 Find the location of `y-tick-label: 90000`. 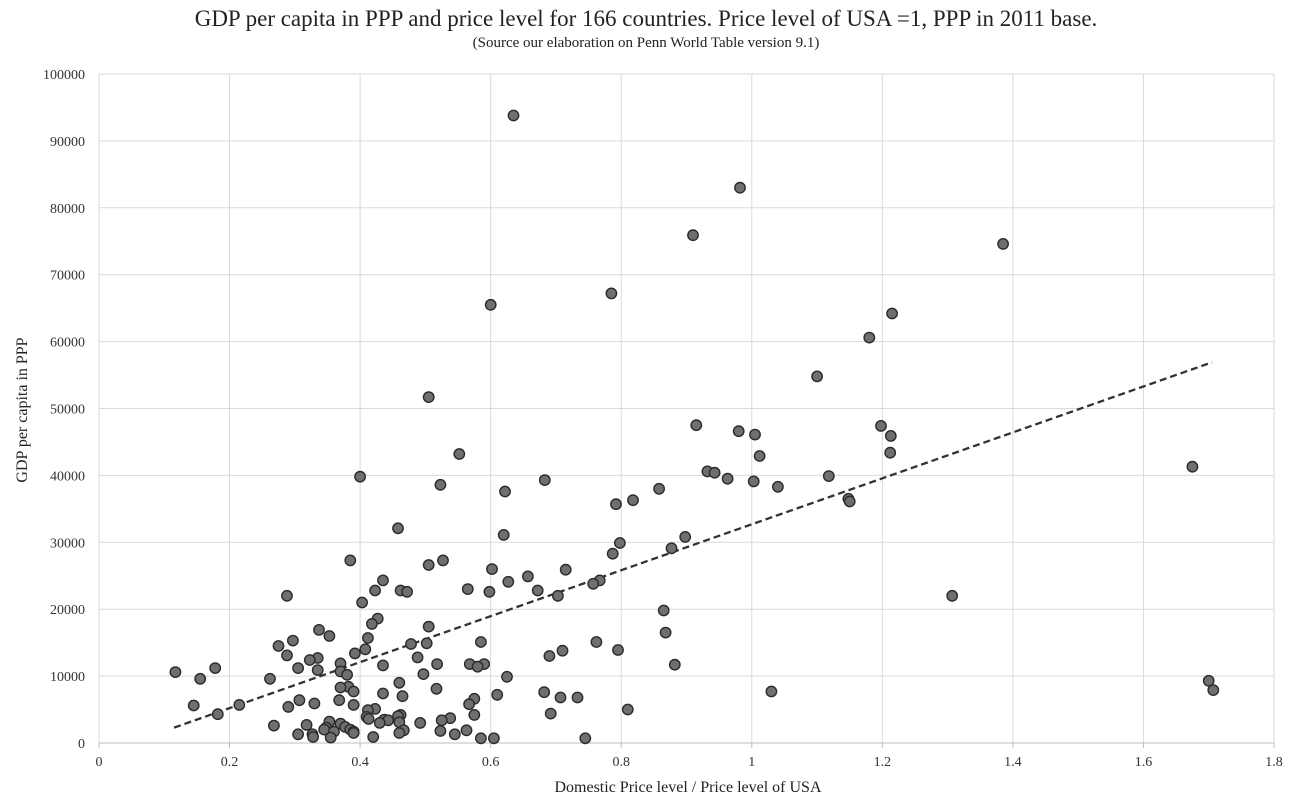

y-tick-label: 90000 is located at coordinates (67, 142).